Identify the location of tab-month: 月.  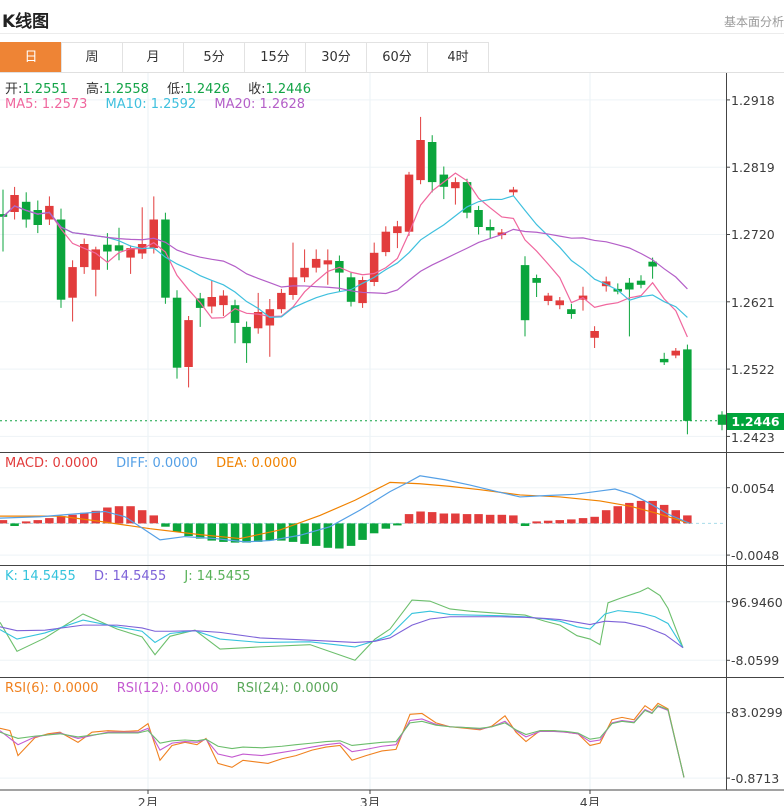
(153, 57).